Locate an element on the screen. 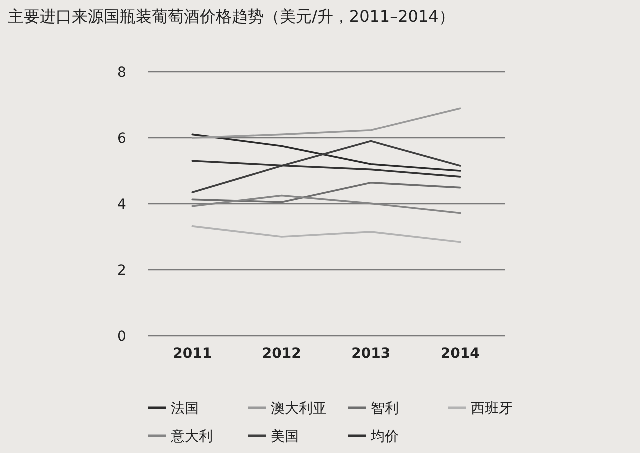 The image size is (640, 453). chart-title: 主要进口来源国瓶装葡萄酒价格趋势（美元/升，2011–2014） is located at coordinates (231, 16).